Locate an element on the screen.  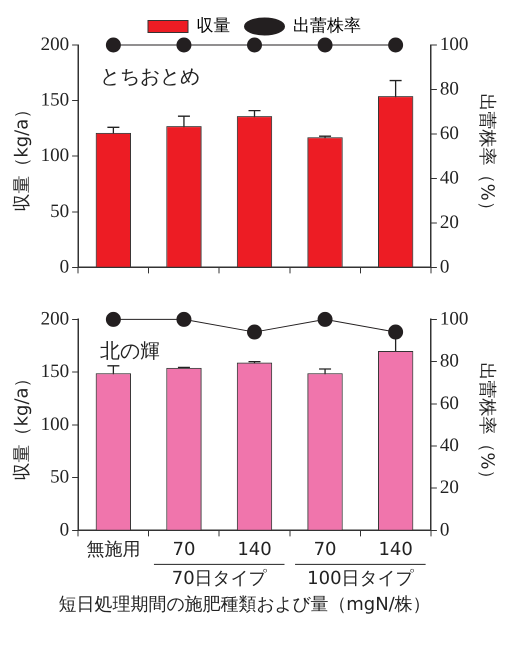
text: 100日タイプ is located at coordinates (361, 579).